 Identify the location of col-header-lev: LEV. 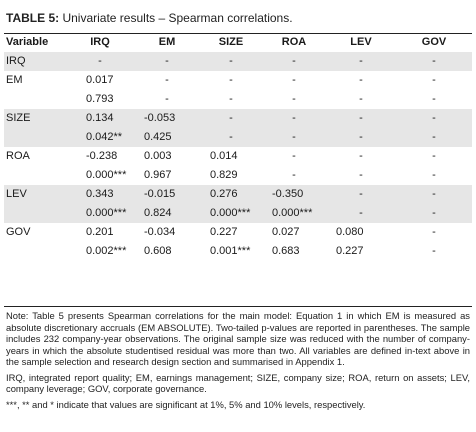
(361, 42).